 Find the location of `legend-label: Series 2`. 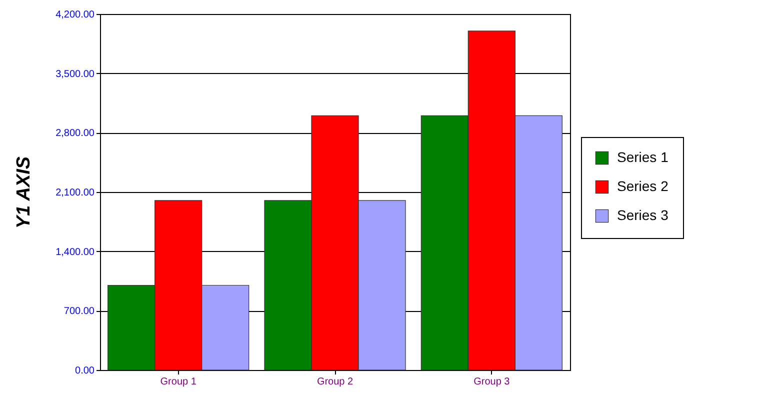

legend-label: Series 2 is located at coordinates (643, 186).